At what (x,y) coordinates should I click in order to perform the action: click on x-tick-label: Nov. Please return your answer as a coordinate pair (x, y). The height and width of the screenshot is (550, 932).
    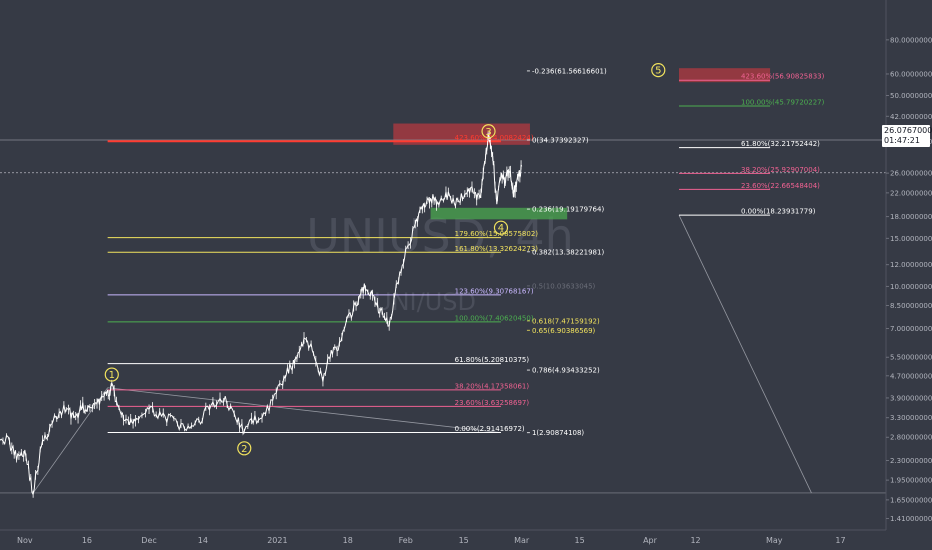
    Looking at the image, I should click on (25, 540).